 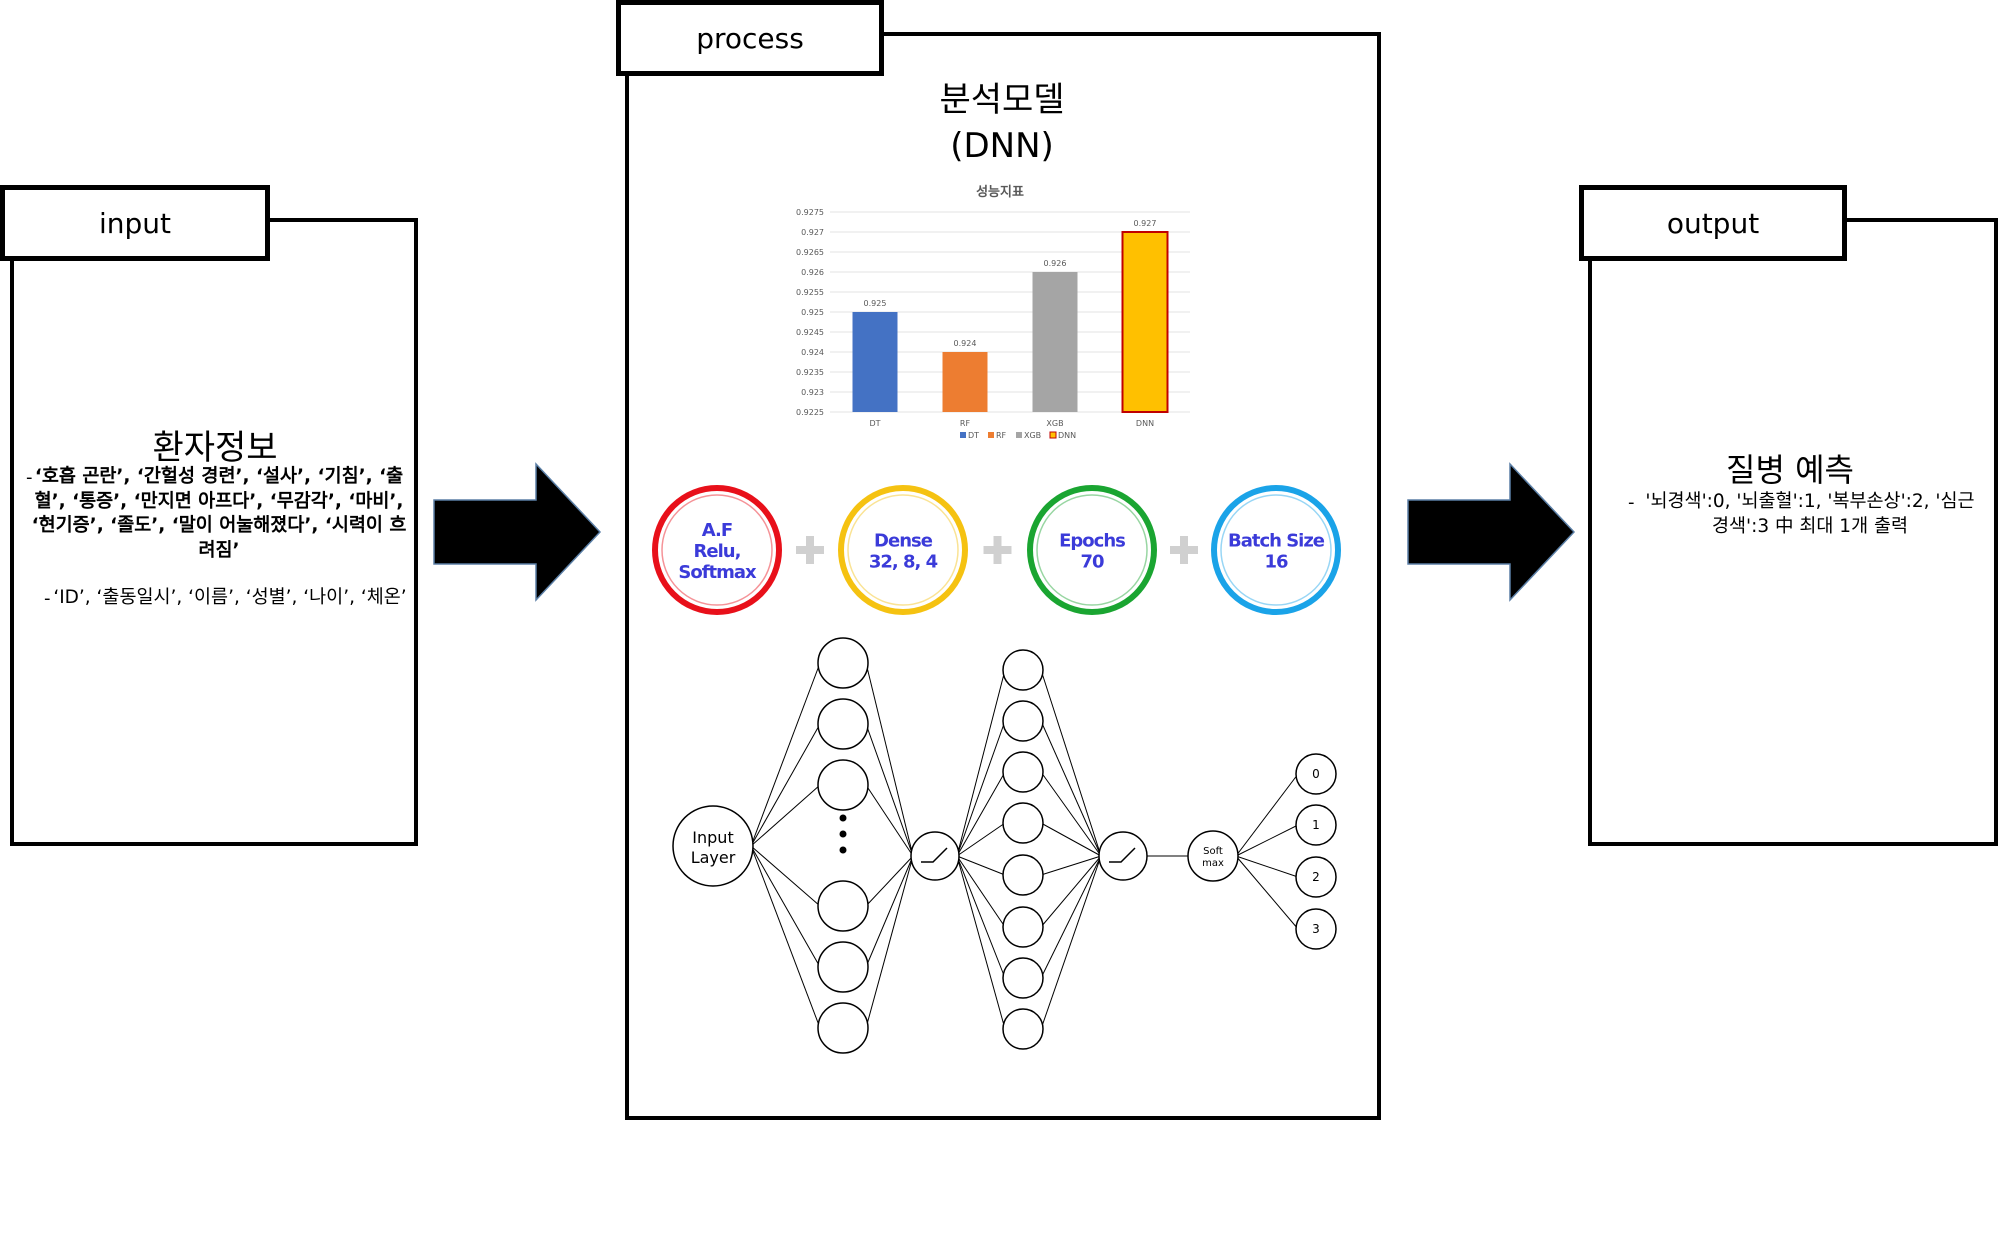 What do you see at coordinates (1713, 223) in the screenshot?
I see `output-tab: output` at bounding box center [1713, 223].